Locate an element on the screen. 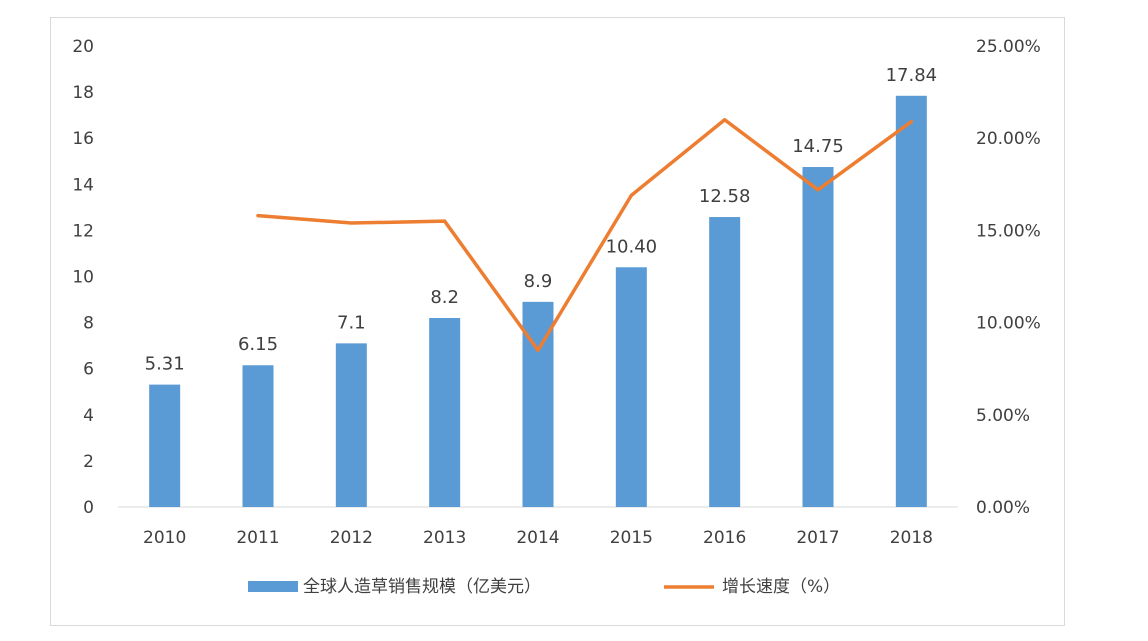  x-tick-label: 2014 is located at coordinates (537, 538).